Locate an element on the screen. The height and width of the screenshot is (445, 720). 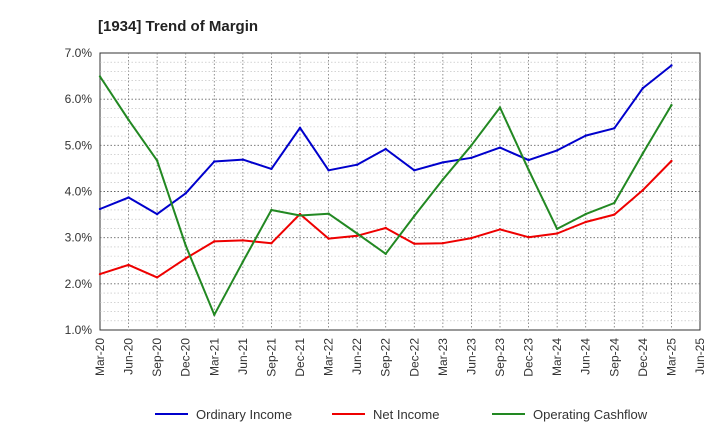
y-tick-label: 1.0% is located at coordinates (79, 330).